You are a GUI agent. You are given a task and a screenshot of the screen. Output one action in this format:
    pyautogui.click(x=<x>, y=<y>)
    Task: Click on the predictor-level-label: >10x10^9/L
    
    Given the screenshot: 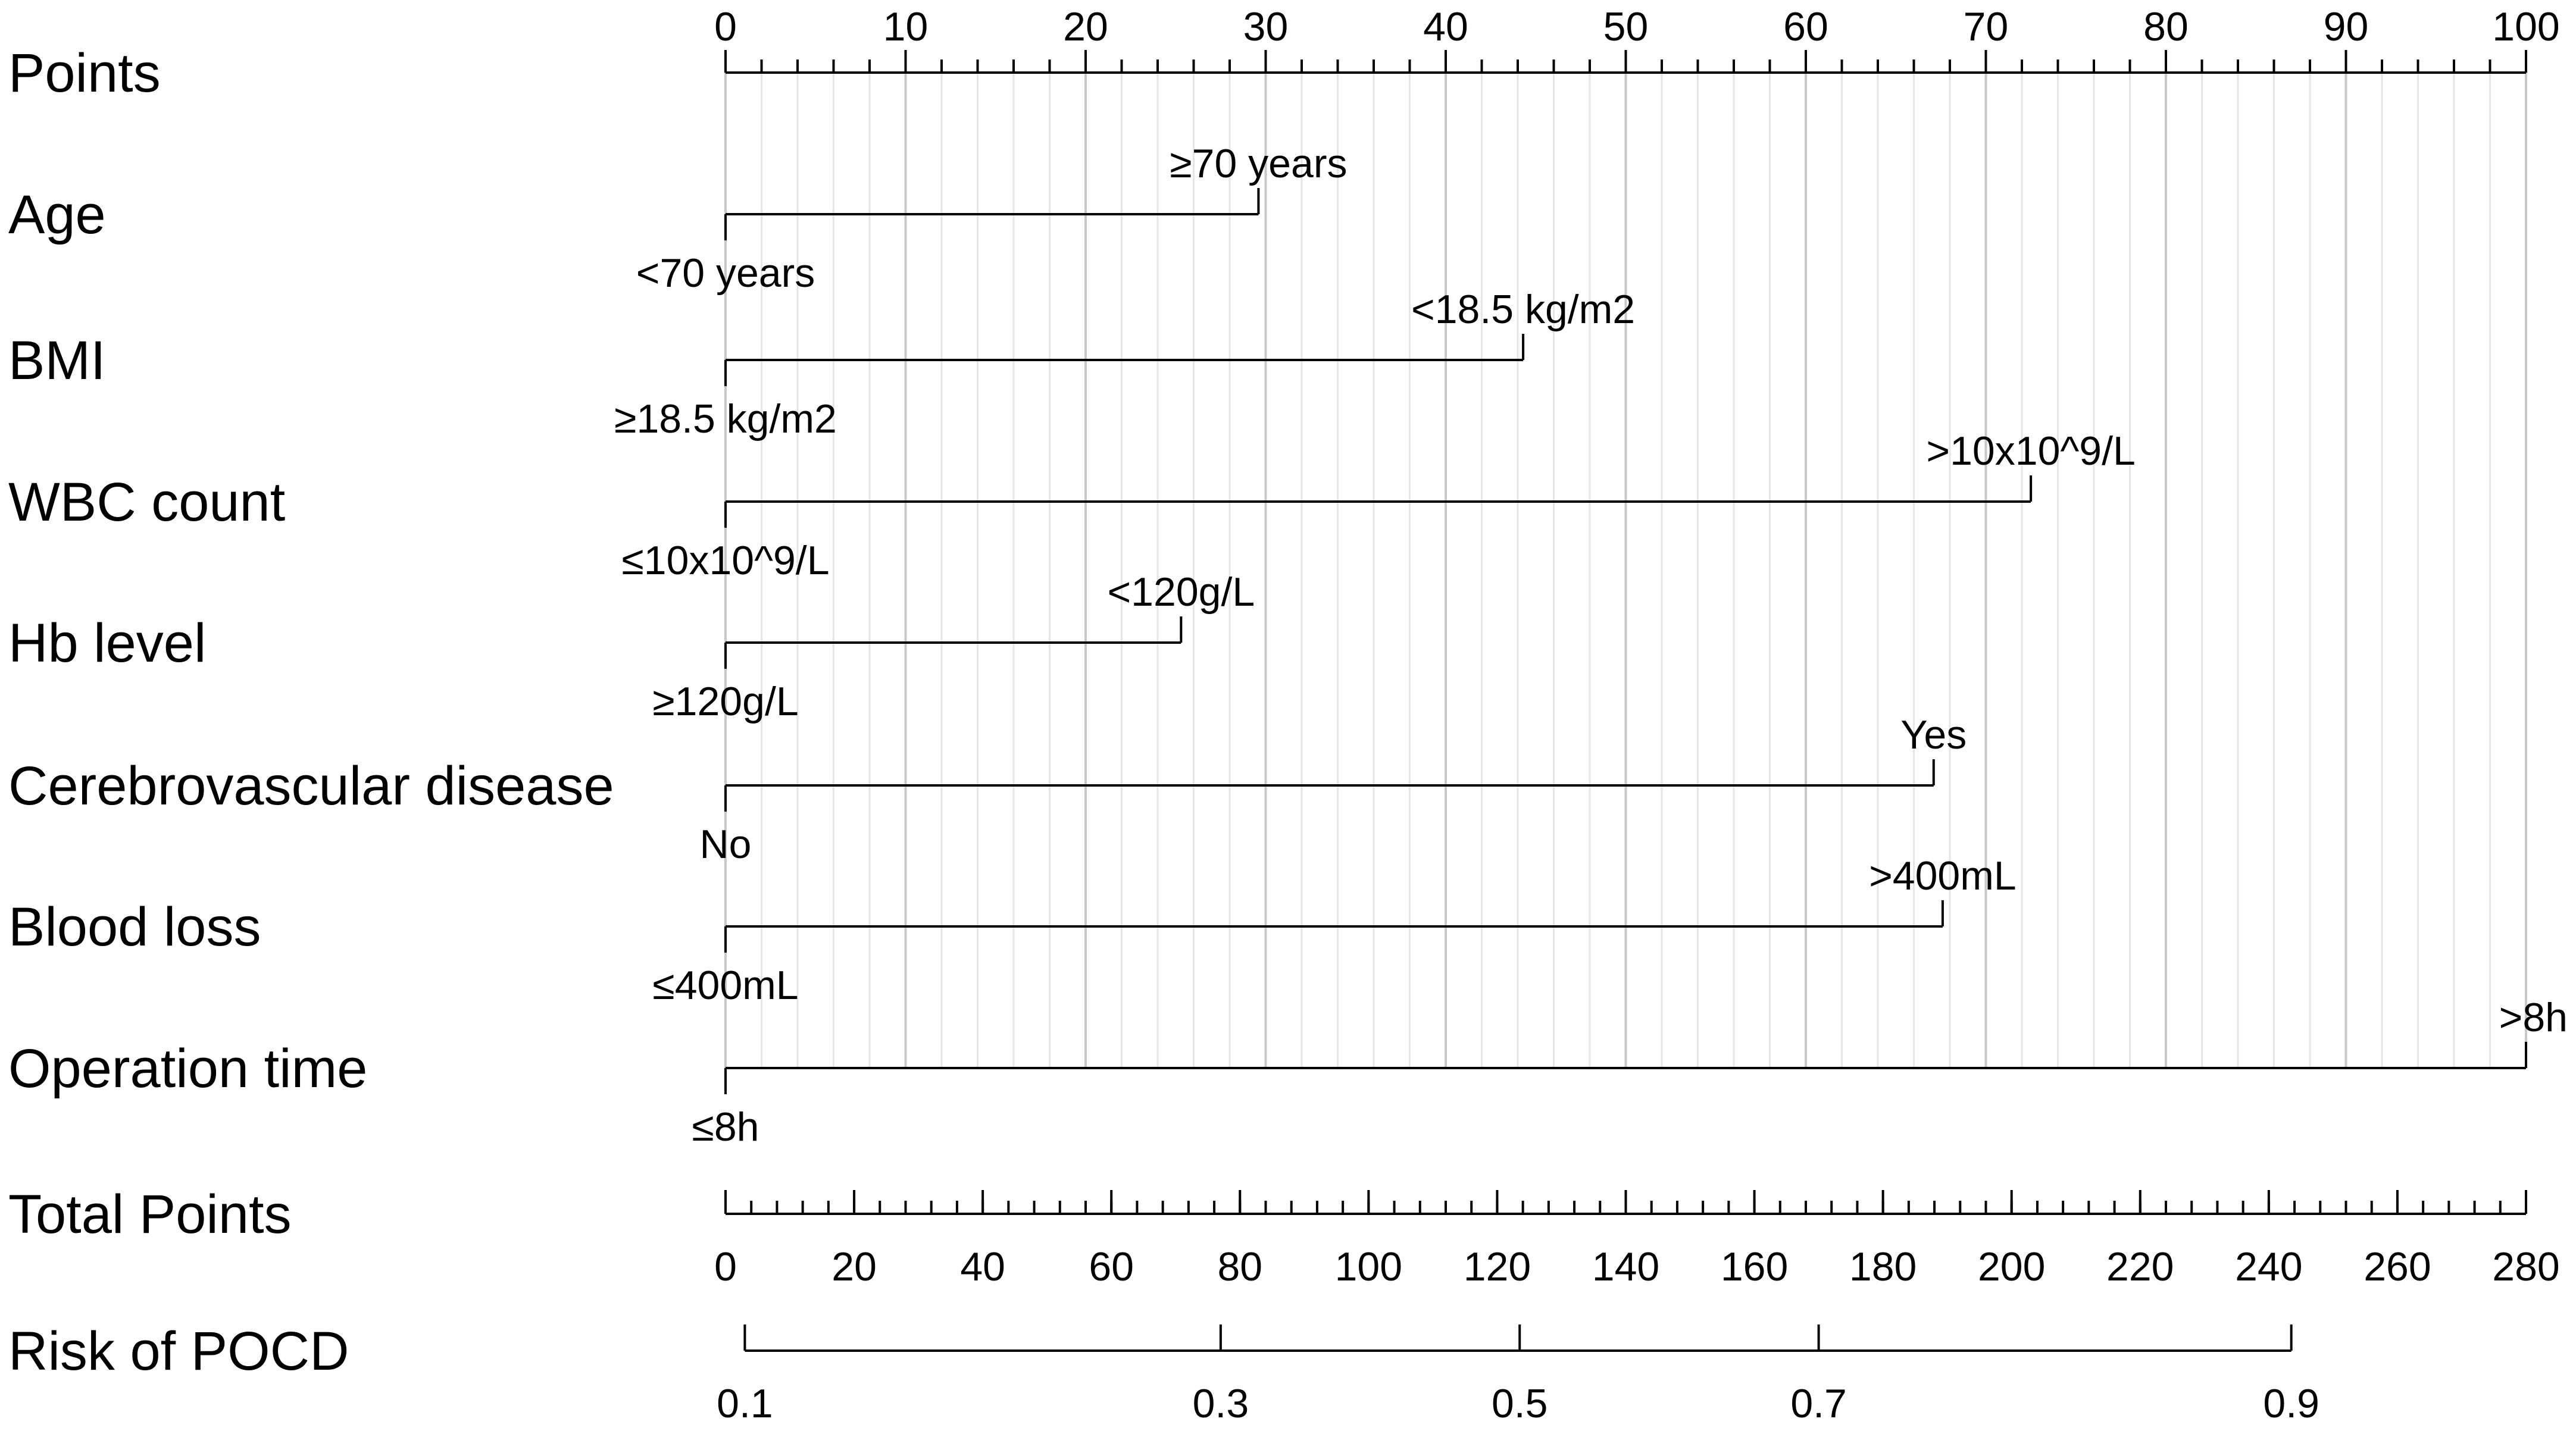 What is the action you would take?
    pyautogui.click(x=2030, y=451)
    